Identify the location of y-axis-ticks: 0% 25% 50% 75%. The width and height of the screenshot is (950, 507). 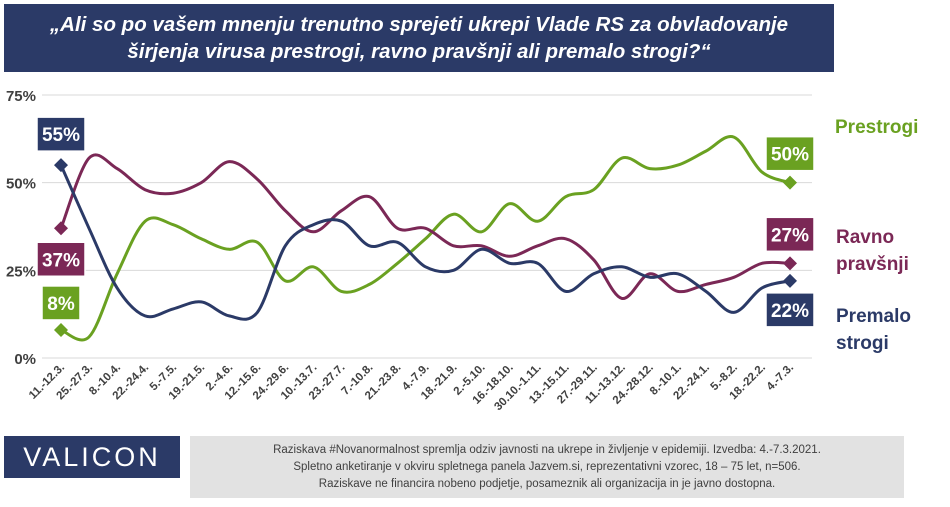
(21, 228).